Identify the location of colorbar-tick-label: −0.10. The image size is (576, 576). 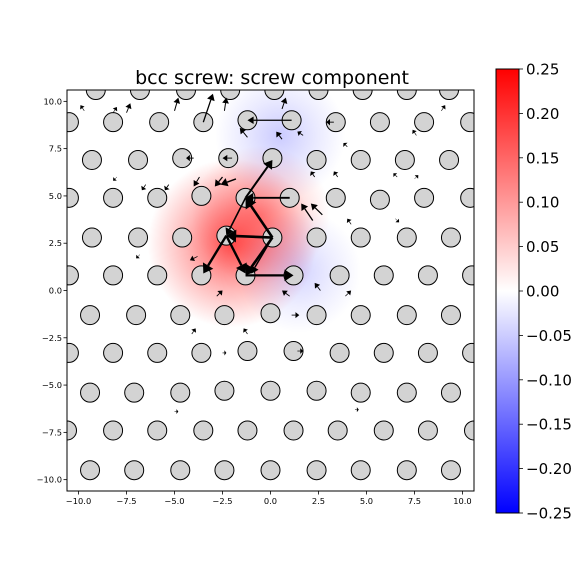
(549, 380).